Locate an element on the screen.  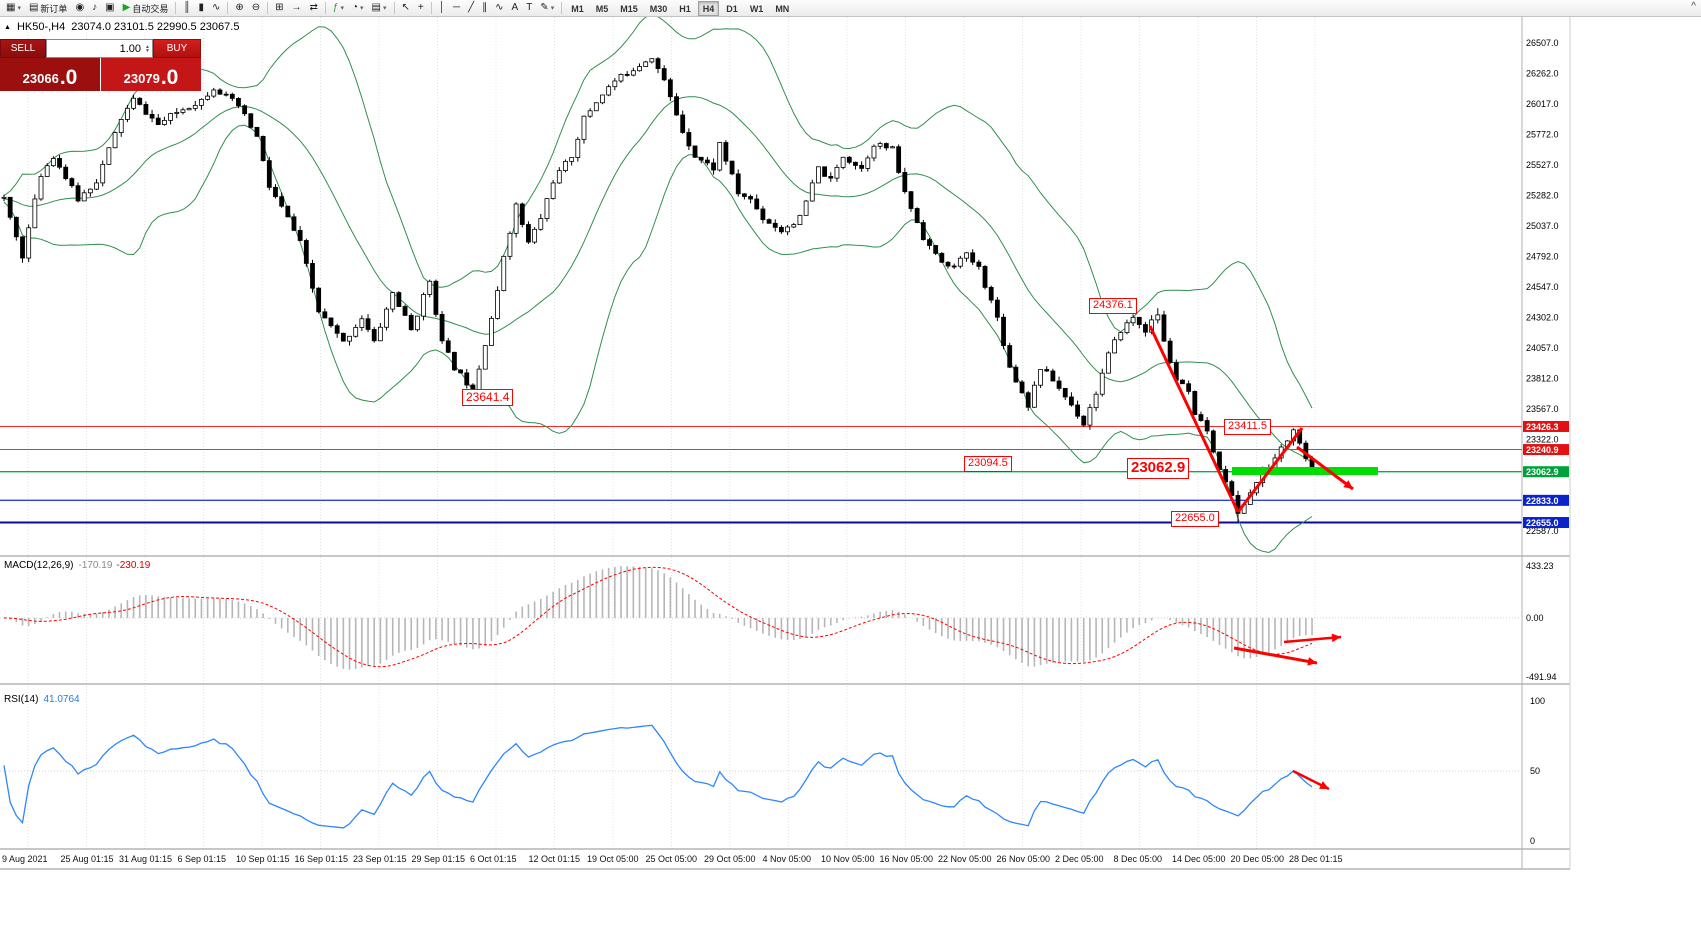
cursor-button: ↖ is located at coordinates (406, 8).